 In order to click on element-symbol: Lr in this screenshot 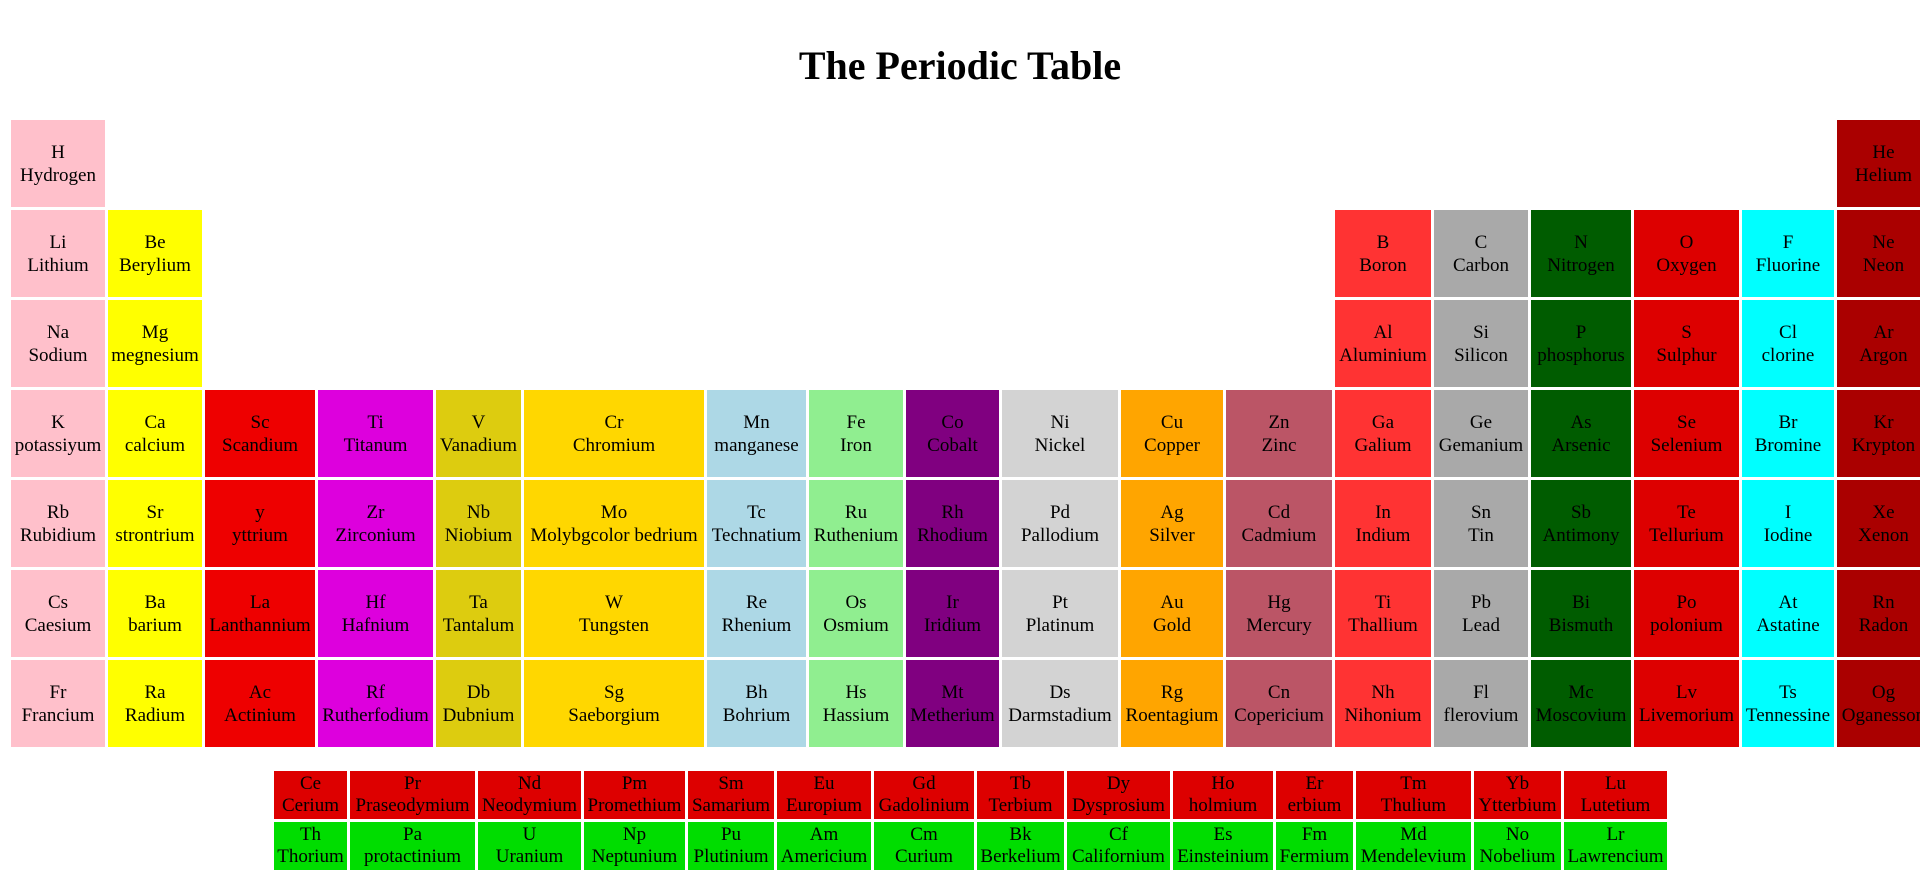, I will do `click(1615, 834)`.